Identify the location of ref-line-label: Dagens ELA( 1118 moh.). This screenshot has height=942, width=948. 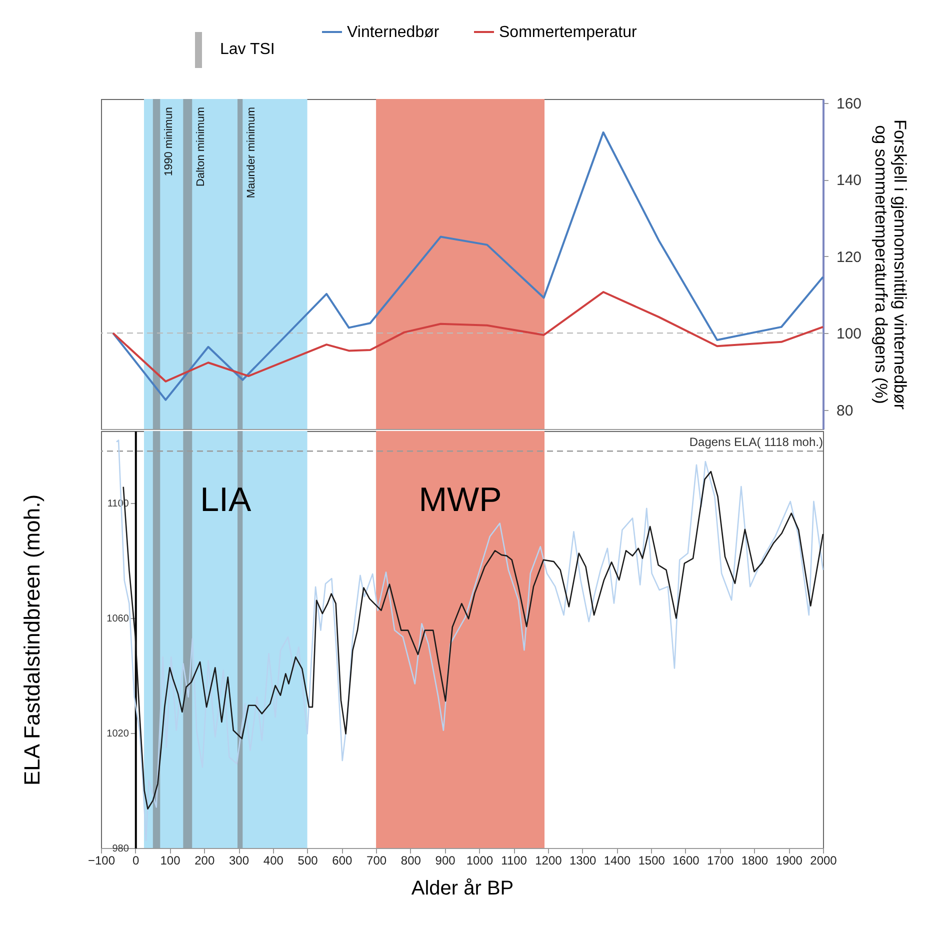
(756, 442).